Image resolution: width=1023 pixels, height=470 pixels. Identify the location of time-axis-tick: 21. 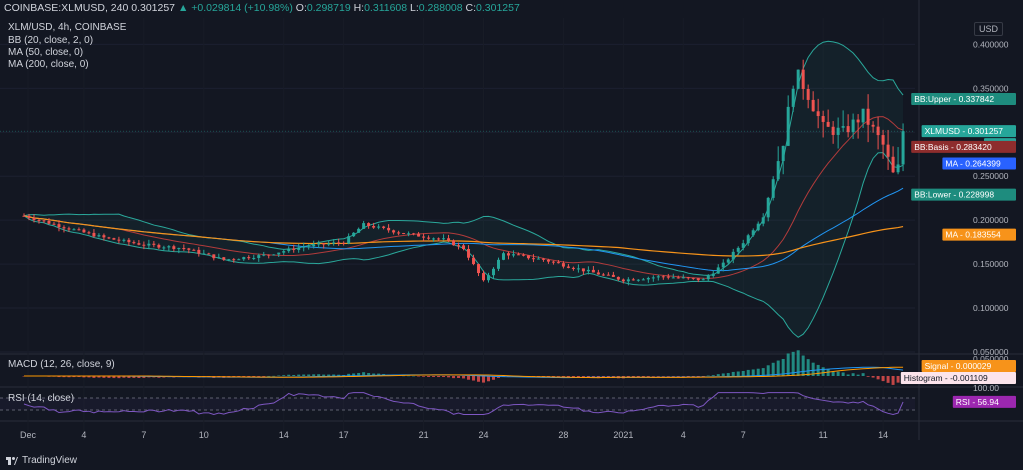
(424, 435).